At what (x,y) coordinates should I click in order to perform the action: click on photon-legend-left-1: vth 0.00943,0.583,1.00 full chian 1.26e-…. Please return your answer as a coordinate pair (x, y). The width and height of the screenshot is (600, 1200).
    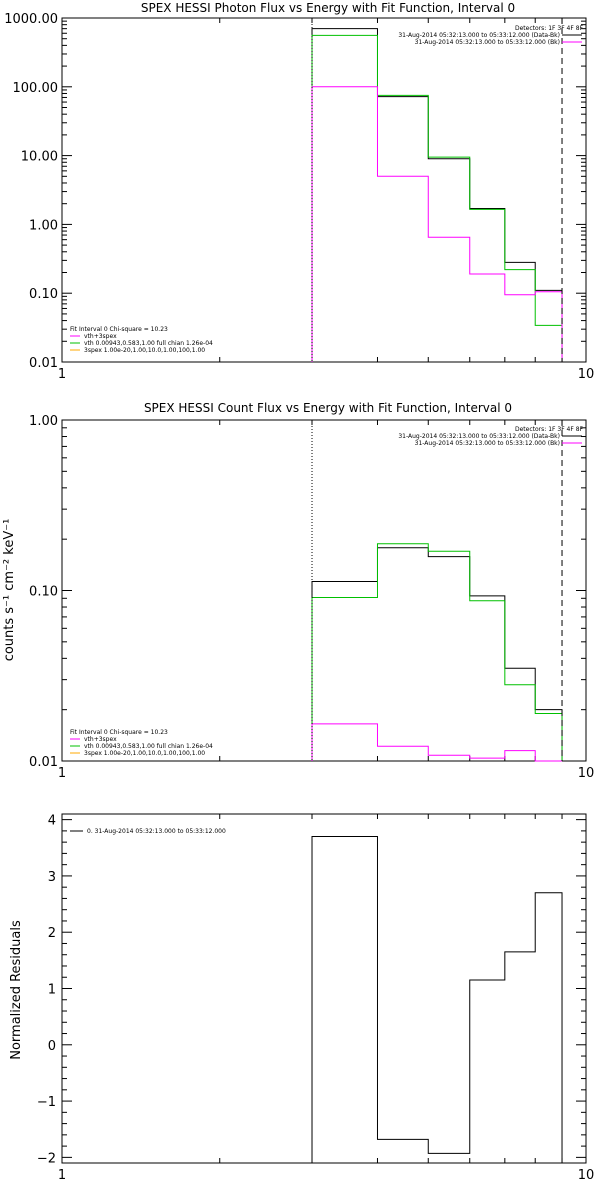
    Looking at the image, I should click on (148, 343).